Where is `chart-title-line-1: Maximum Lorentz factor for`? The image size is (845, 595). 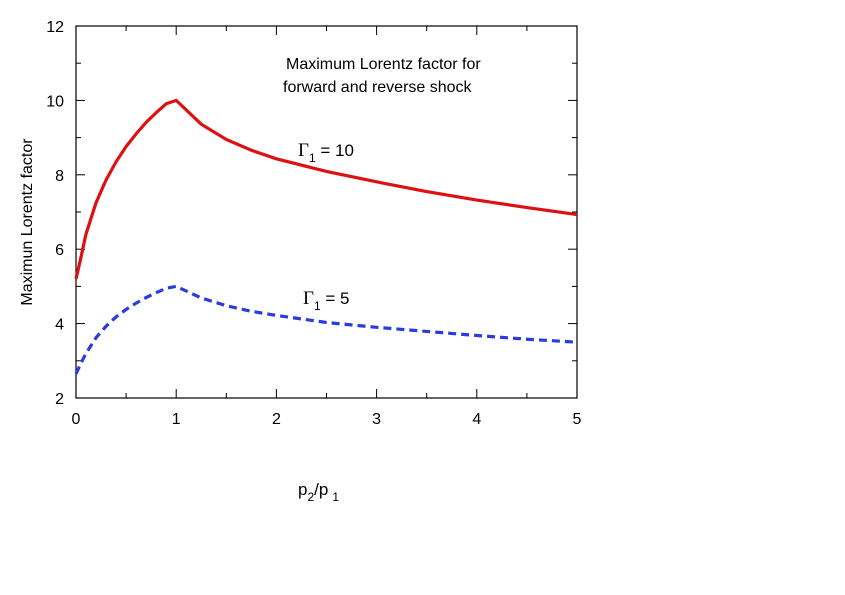 chart-title-line-1: Maximum Lorentz factor for is located at coordinates (383, 64).